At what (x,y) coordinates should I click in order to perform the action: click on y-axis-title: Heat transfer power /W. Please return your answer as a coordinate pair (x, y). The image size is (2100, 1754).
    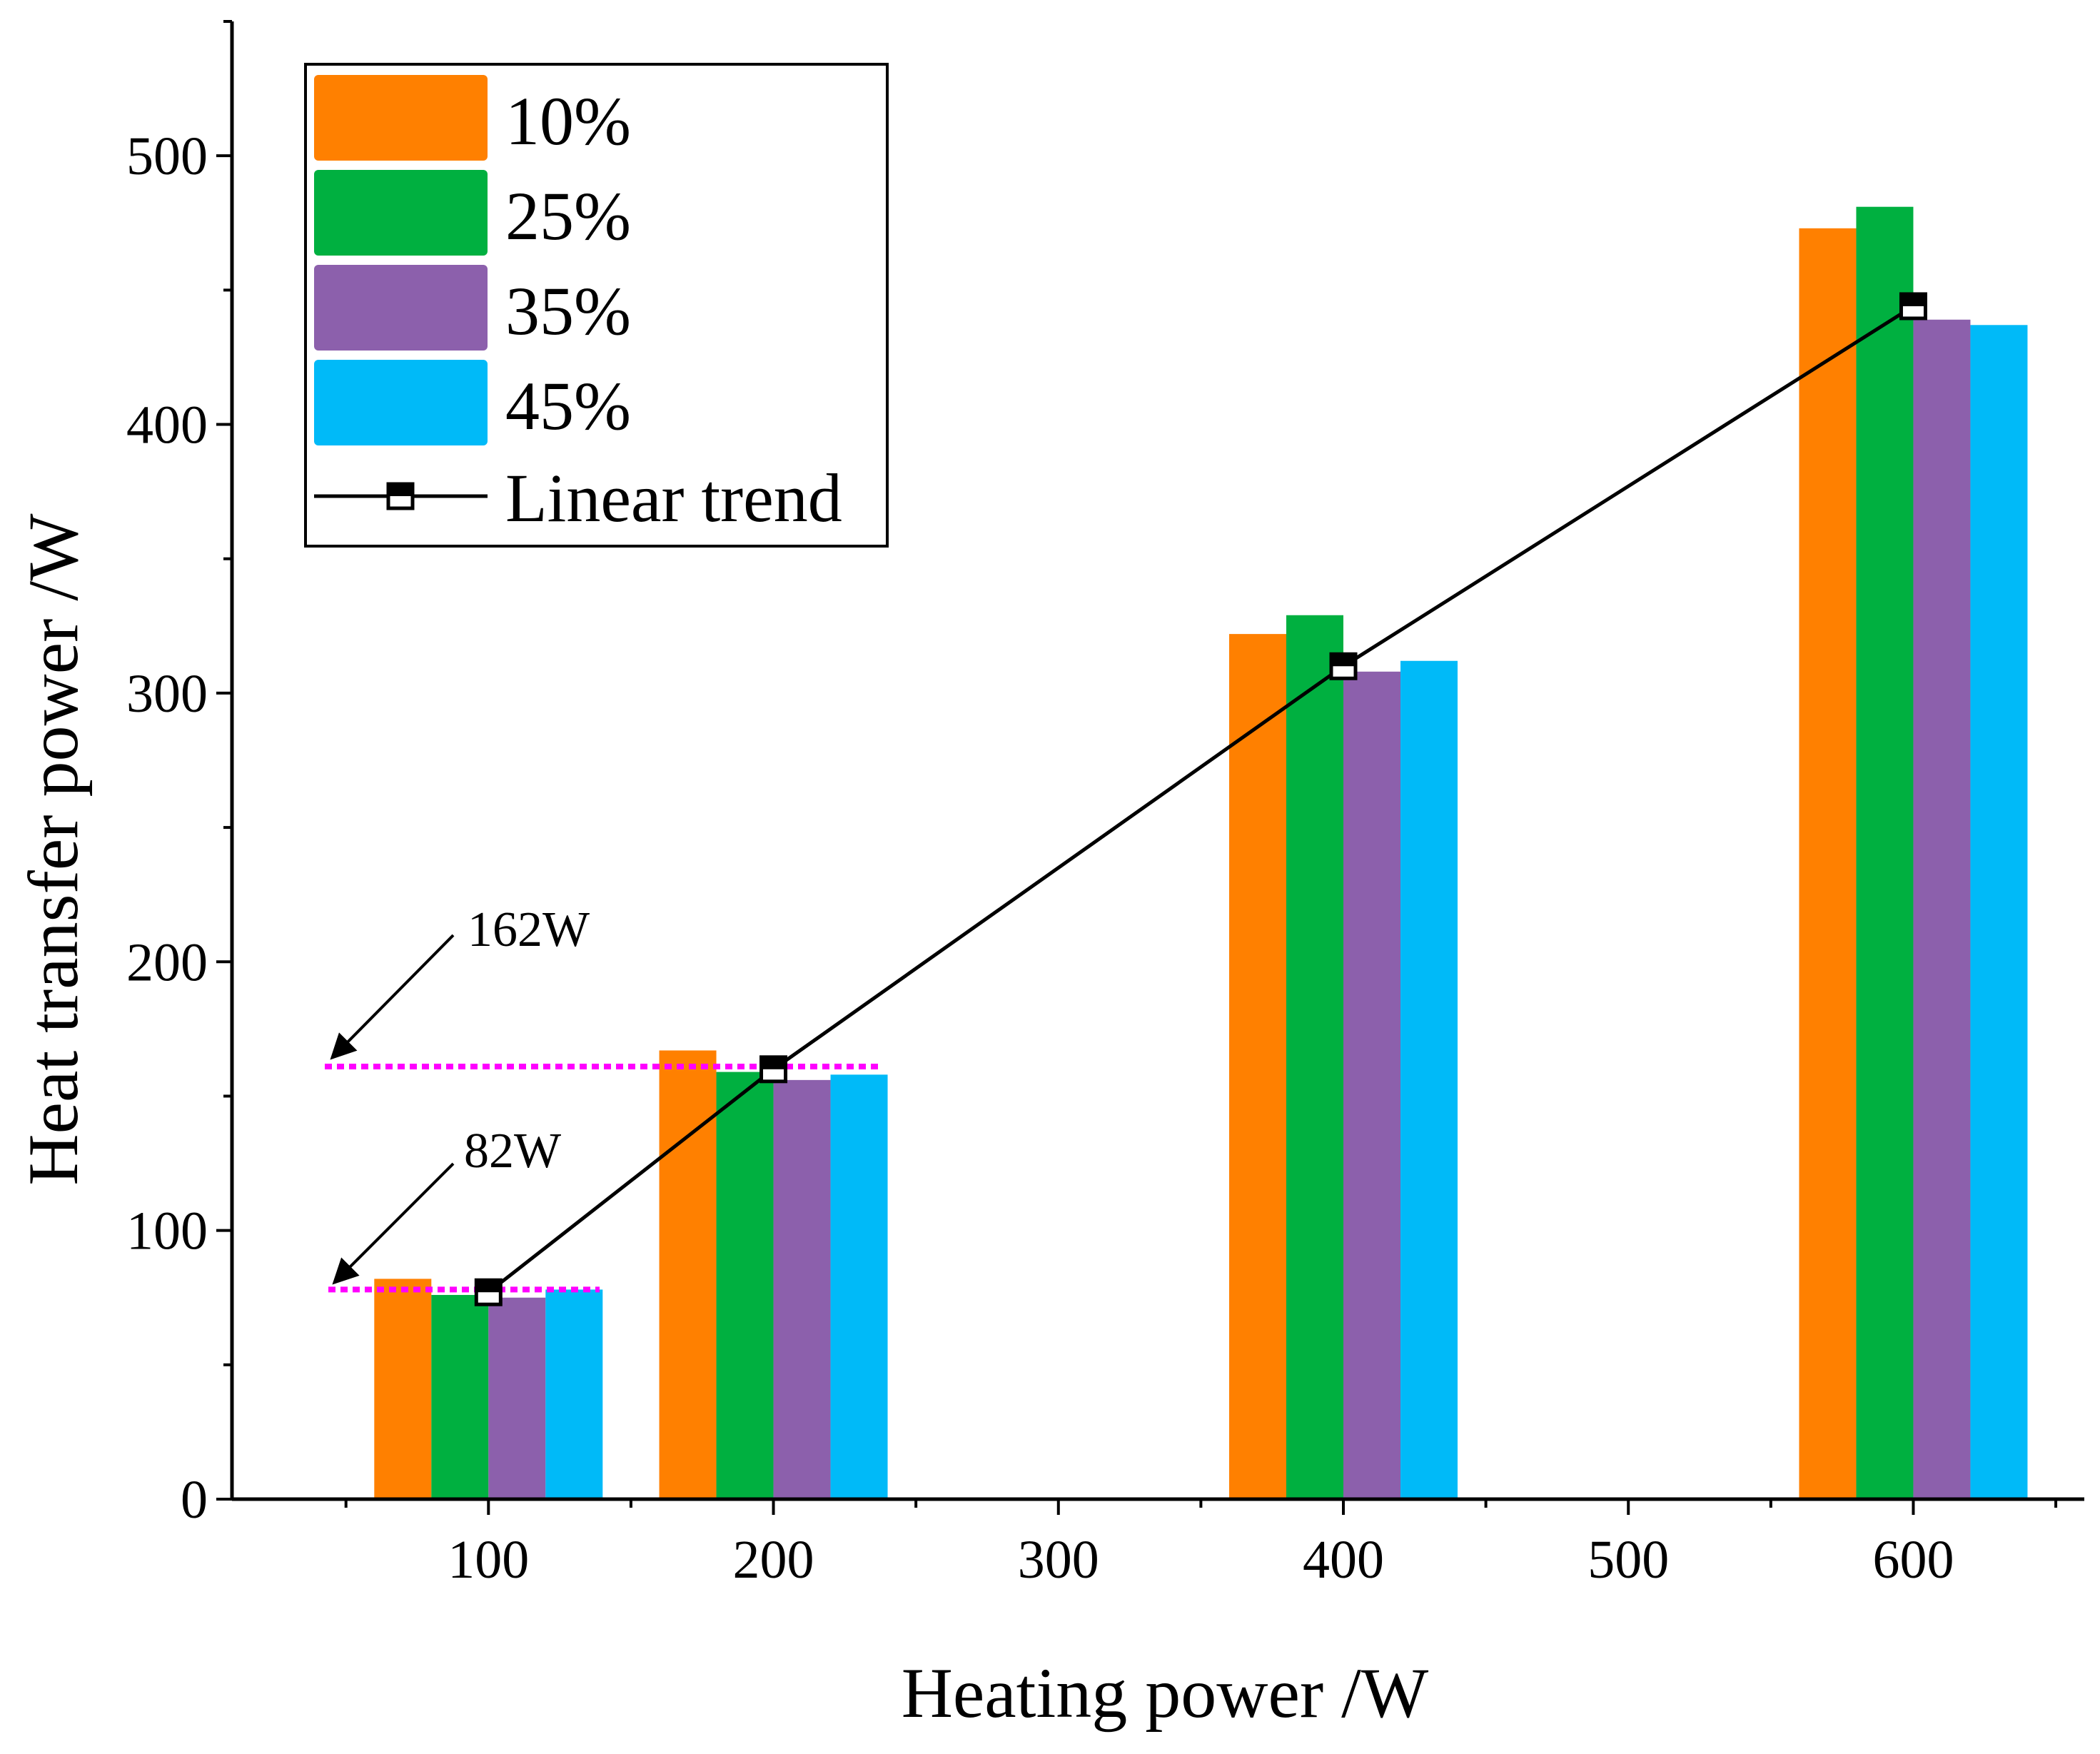
    Looking at the image, I should click on (54, 849).